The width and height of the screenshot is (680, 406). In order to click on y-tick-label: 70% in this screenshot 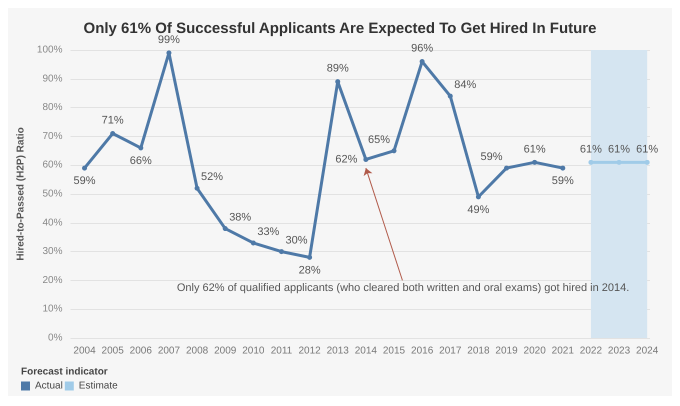, I will do `click(52, 136)`.